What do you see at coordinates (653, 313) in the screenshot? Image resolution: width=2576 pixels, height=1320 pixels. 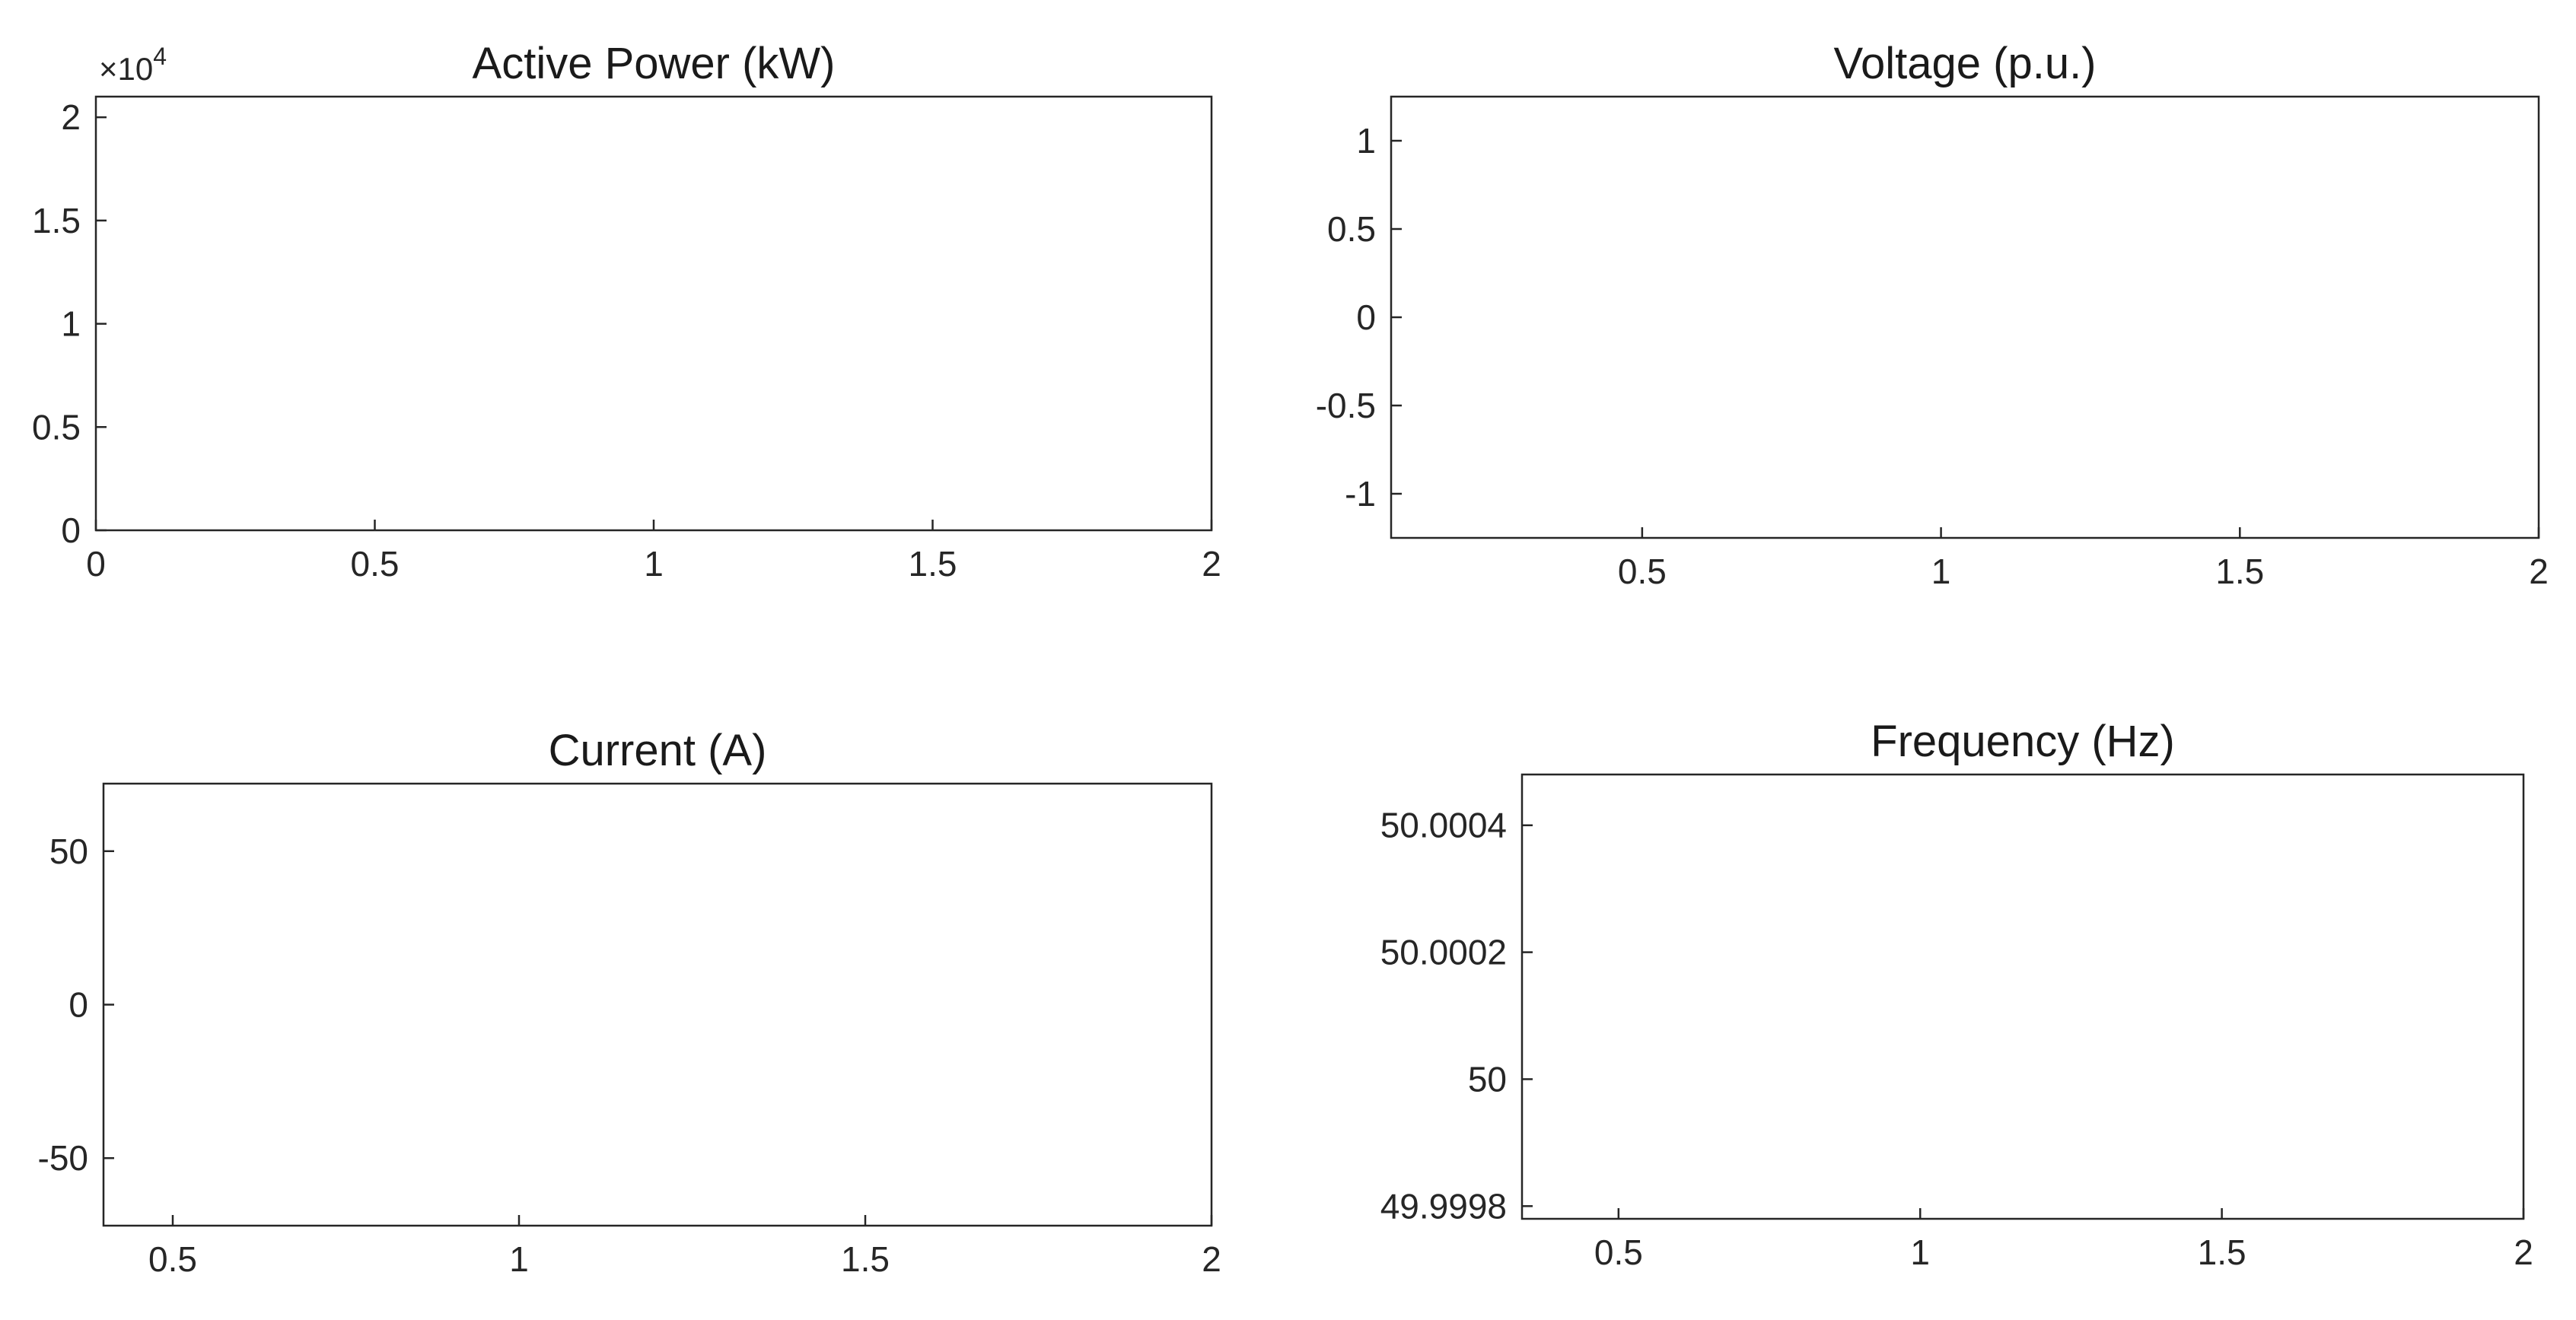 I see `power-axes-frame` at bounding box center [653, 313].